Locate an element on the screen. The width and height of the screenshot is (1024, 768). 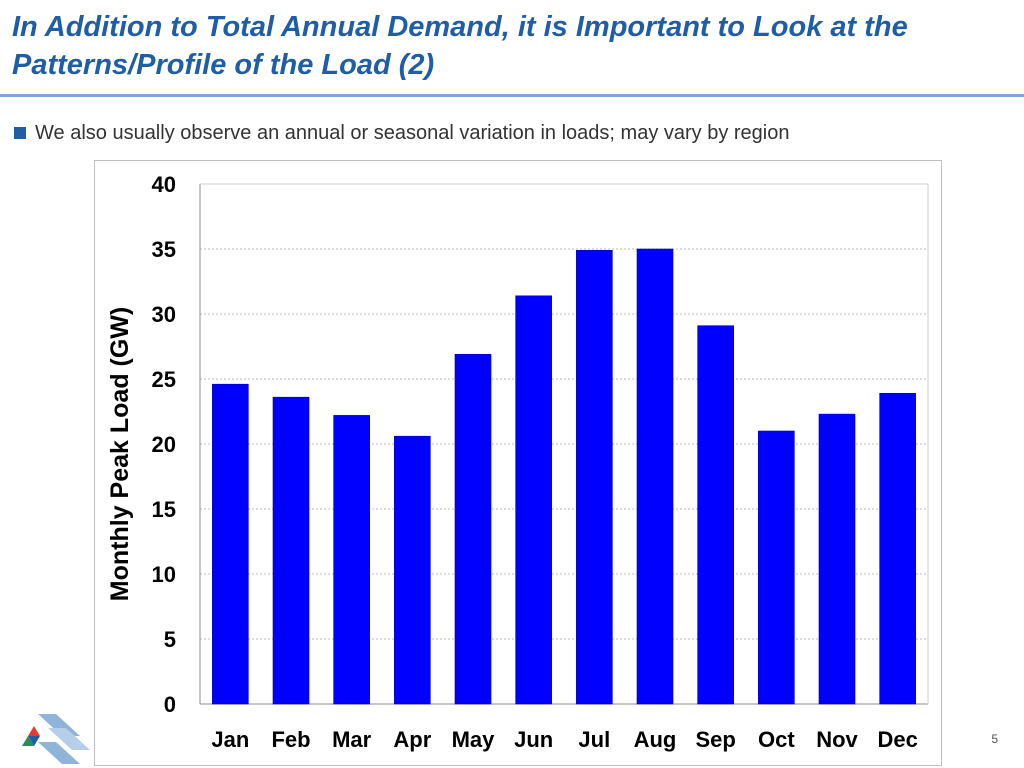
bar-aug is located at coordinates (655, 476).